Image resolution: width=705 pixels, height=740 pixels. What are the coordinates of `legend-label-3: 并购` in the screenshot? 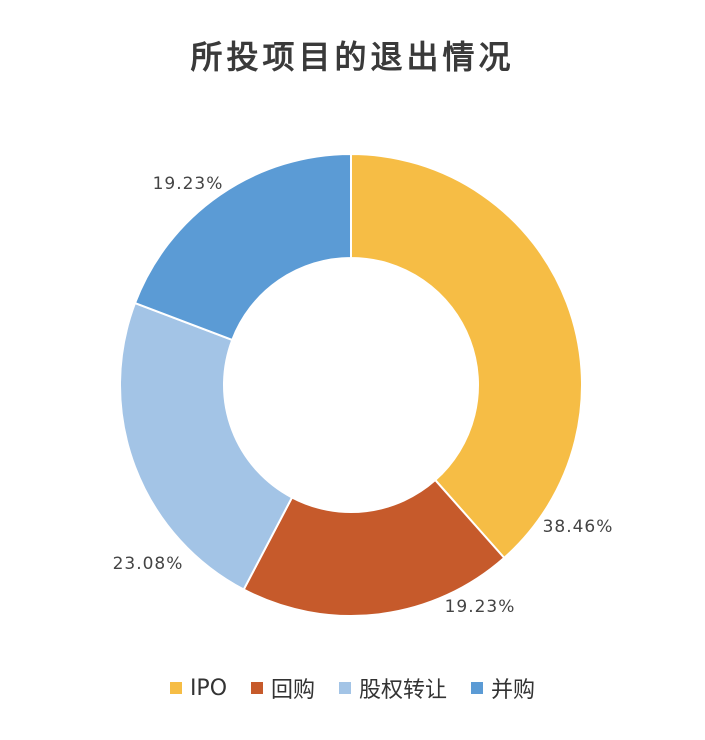 It's located at (513, 690).